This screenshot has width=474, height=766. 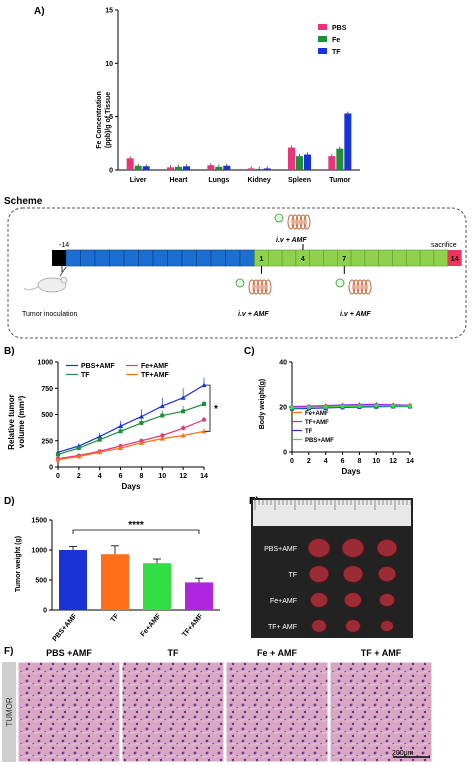 What do you see at coordinates (47, 389) in the screenshot?
I see `y-tick-label: 750` at bounding box center [47, 389].